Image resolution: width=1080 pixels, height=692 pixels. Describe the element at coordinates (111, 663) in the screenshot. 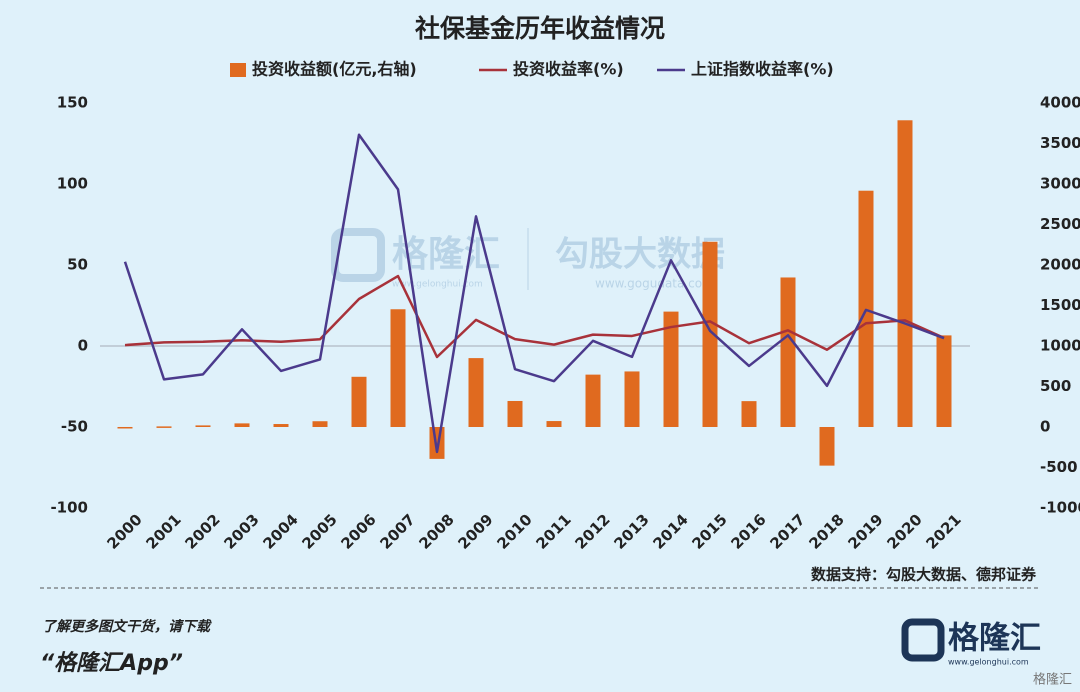

I see `app-name: “格隆汇App”` at that location.